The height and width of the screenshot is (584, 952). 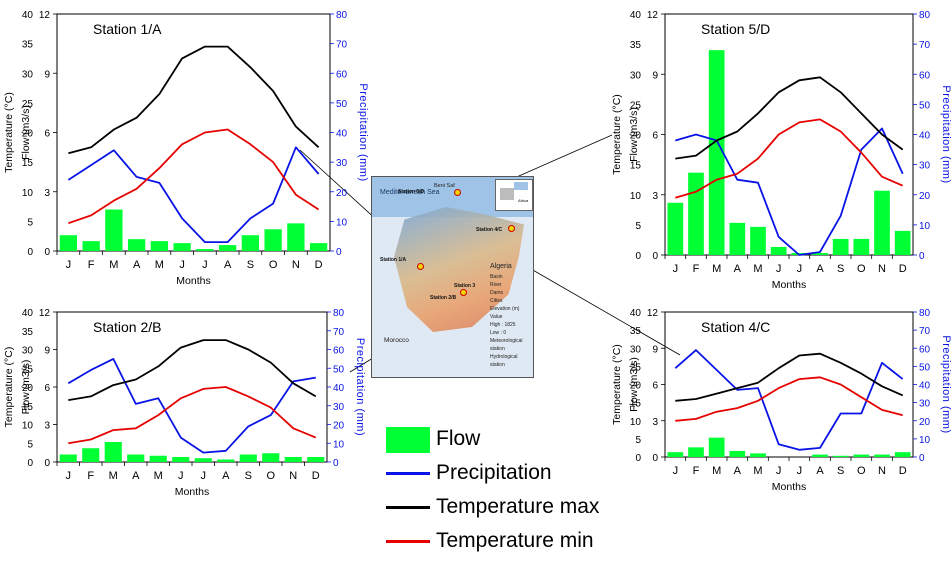 I want to click on station-5d-x-tick-label: O, so click(x=861, y=269).